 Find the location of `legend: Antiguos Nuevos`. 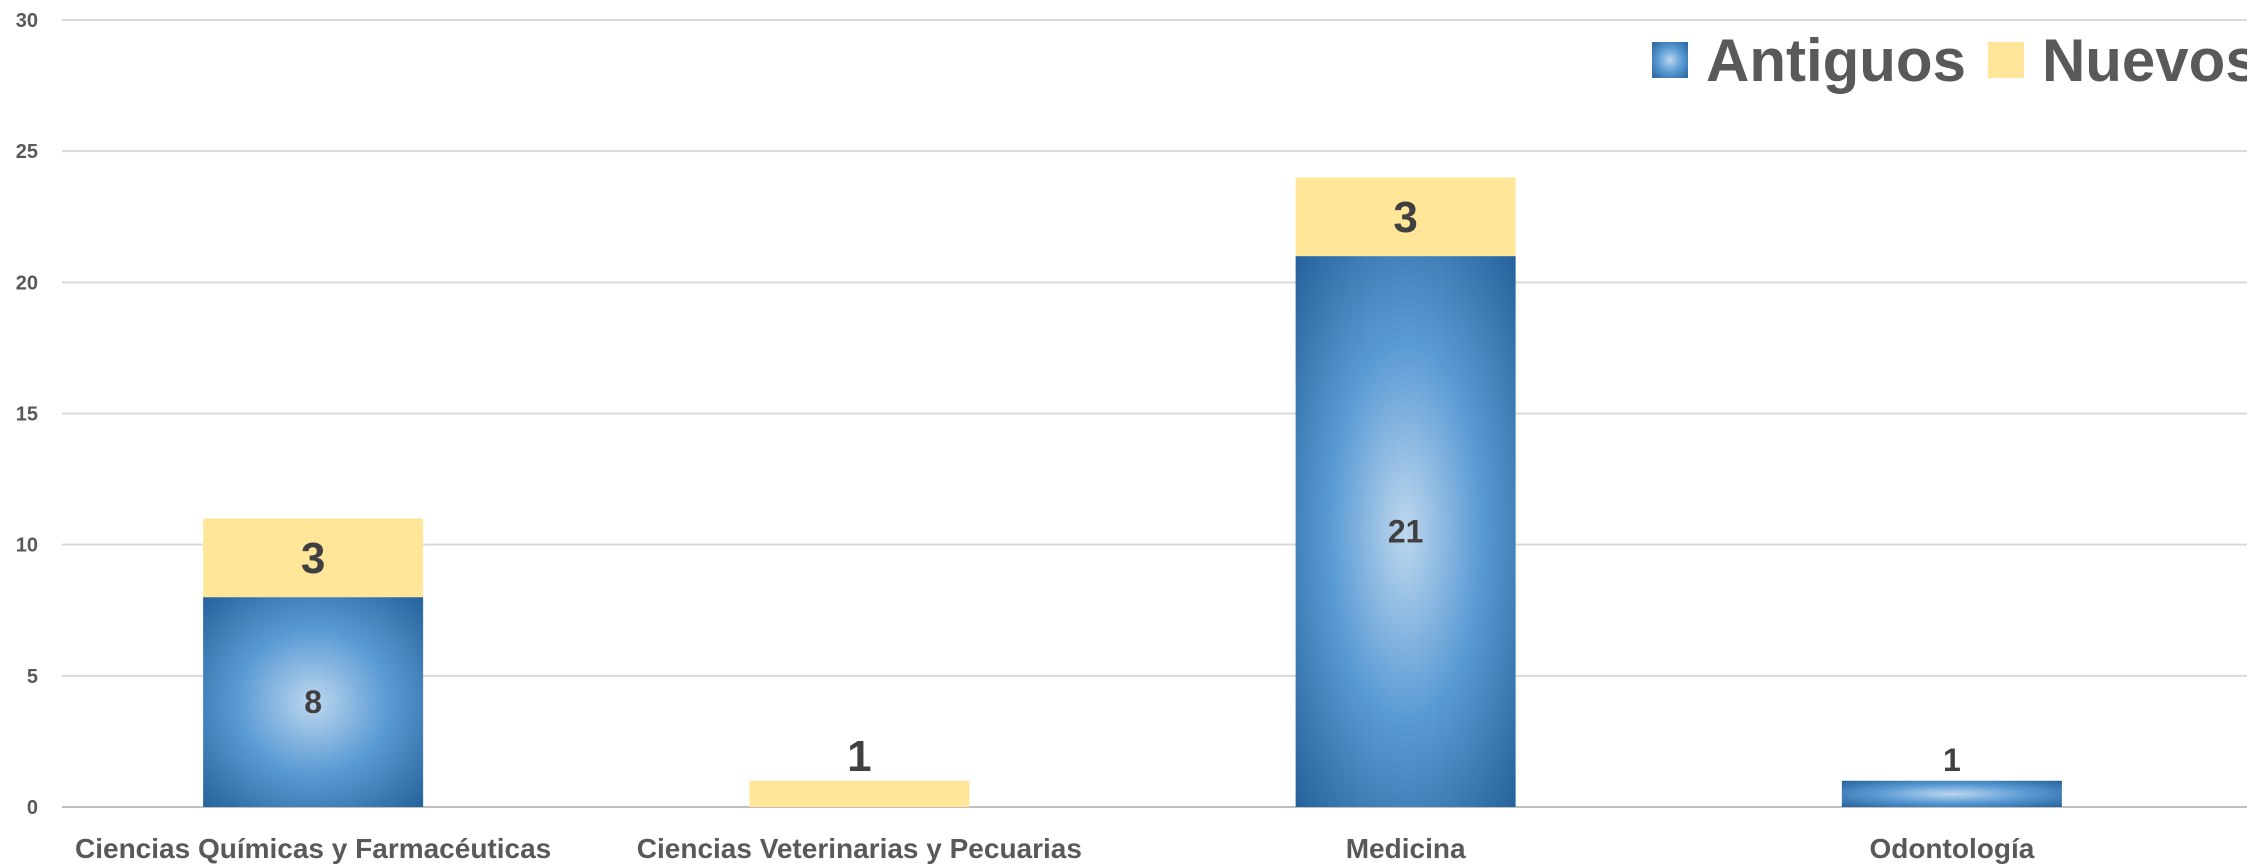

legend: Antiguos Nuevos is located at coordinates (1949, 60).